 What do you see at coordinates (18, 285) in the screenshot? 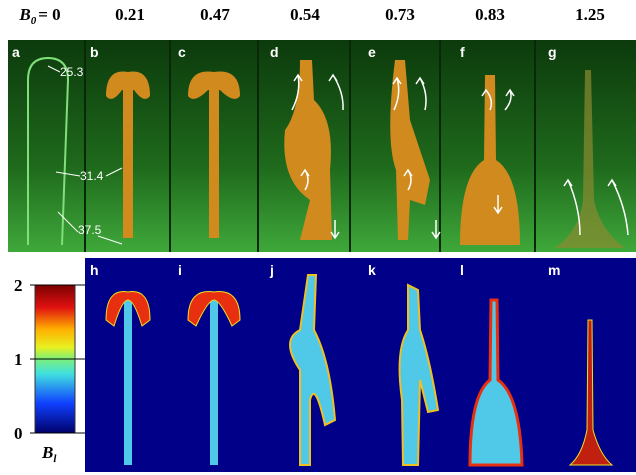
I see `colorbar-tick-label: 2` at bounding box center [18, 285].